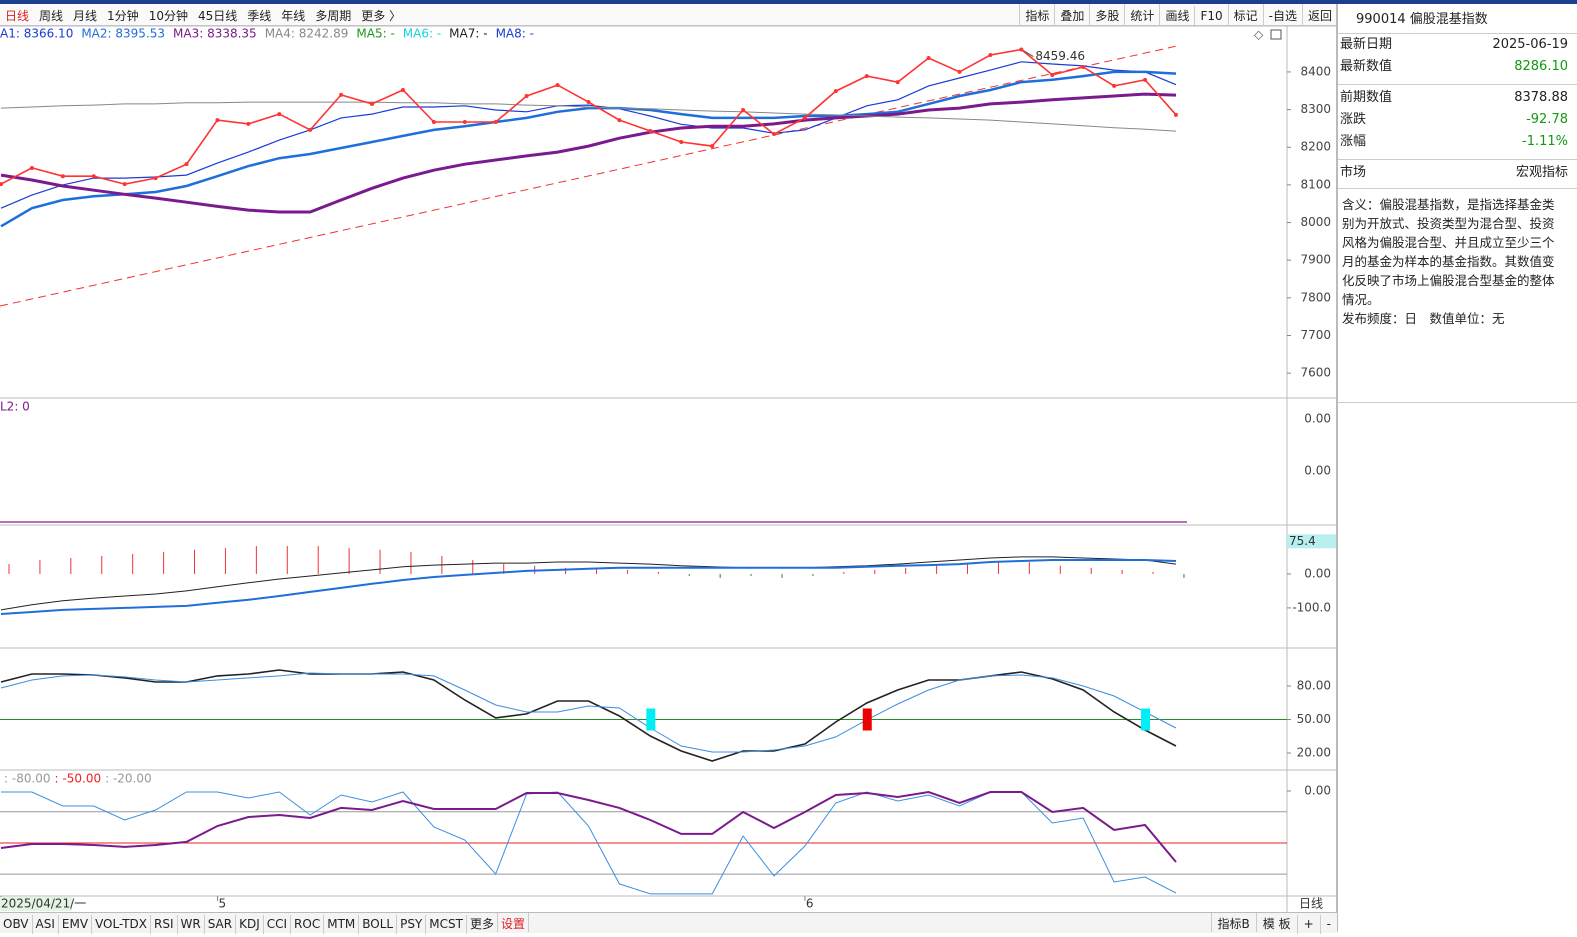 The height and width of the screenshot is (937, 1577). Describe the element at coordinates (514, 922) in the screenshot. I see `indicator-tab: 设置` at that location.